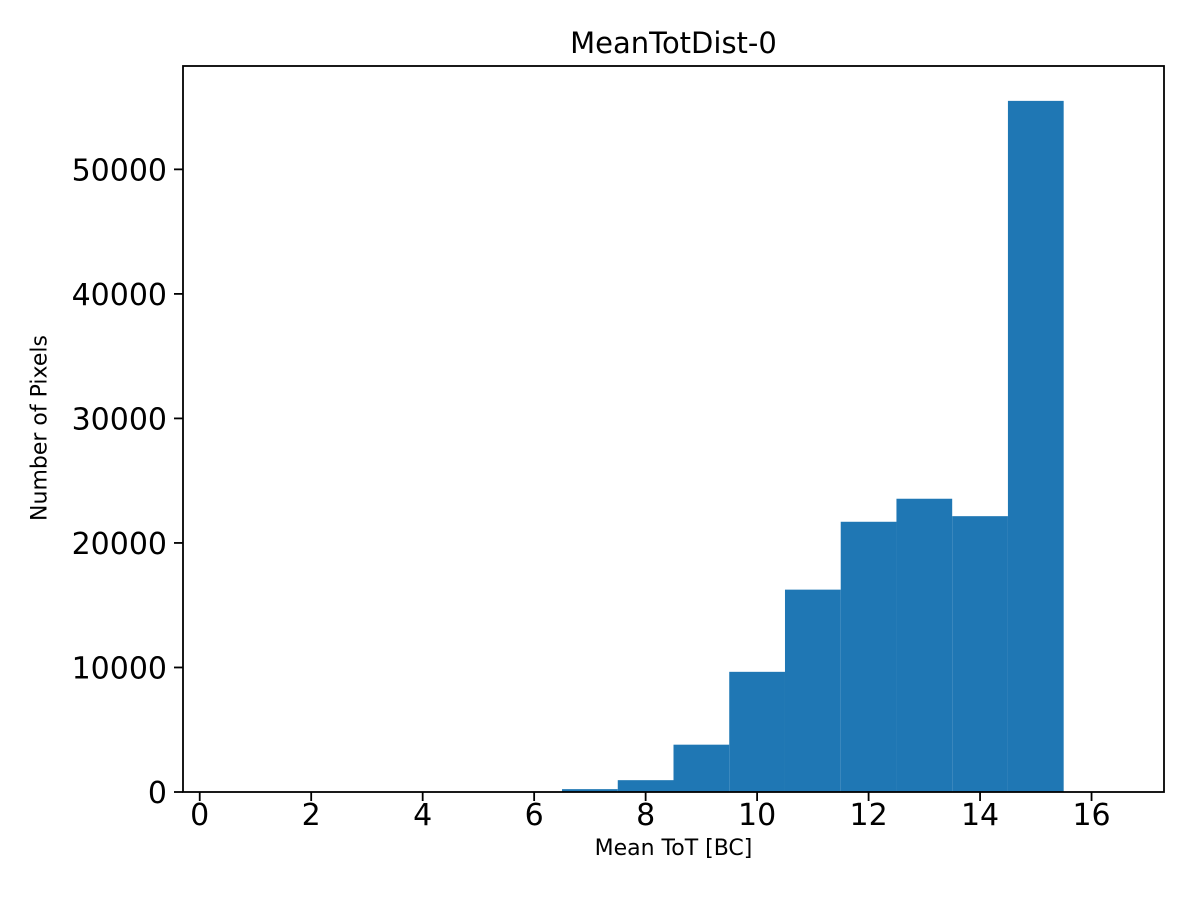  What do you see at coordinates (1091, 815) in the screenshot?
I see `x-tick-label: 16` at bounding box center [1091, 815].